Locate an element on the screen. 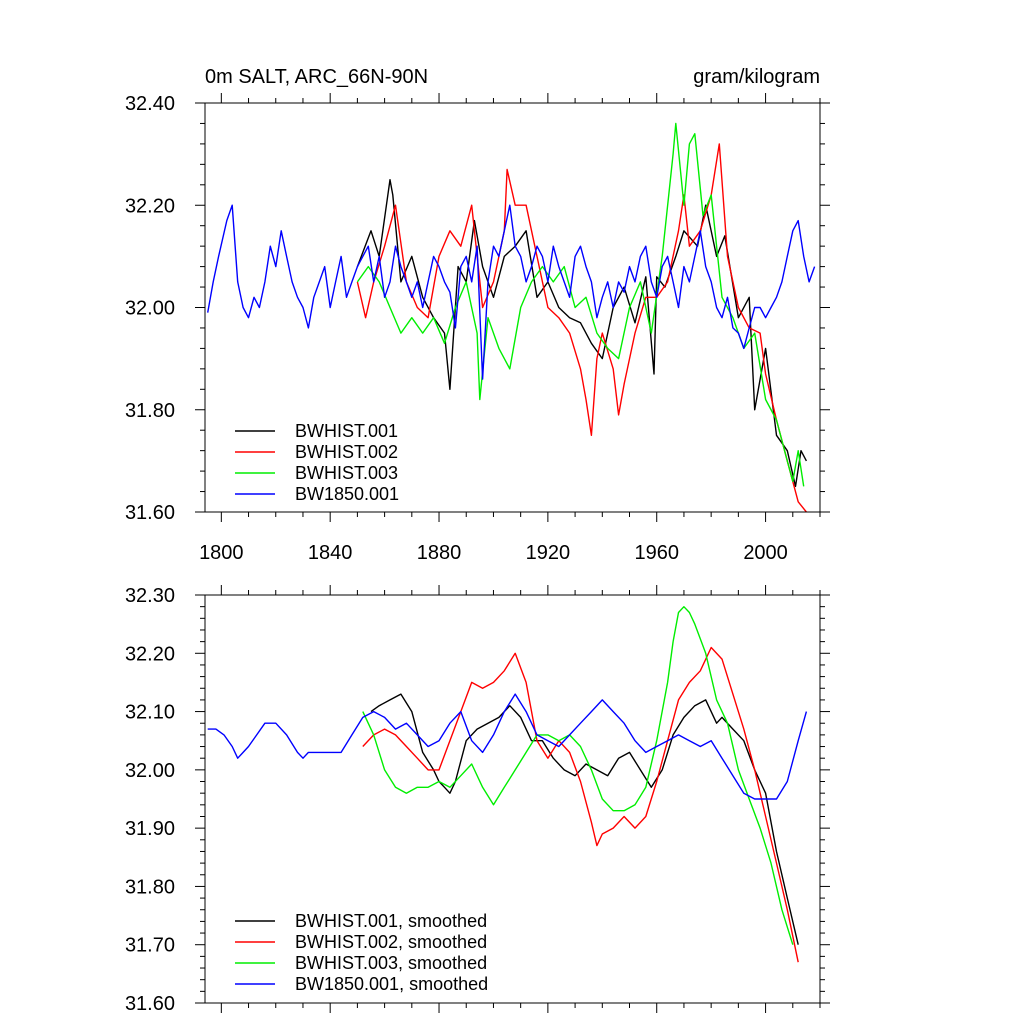  legend-label-0: BWHIST.001, smoothed is located at coordinates (391, 921).